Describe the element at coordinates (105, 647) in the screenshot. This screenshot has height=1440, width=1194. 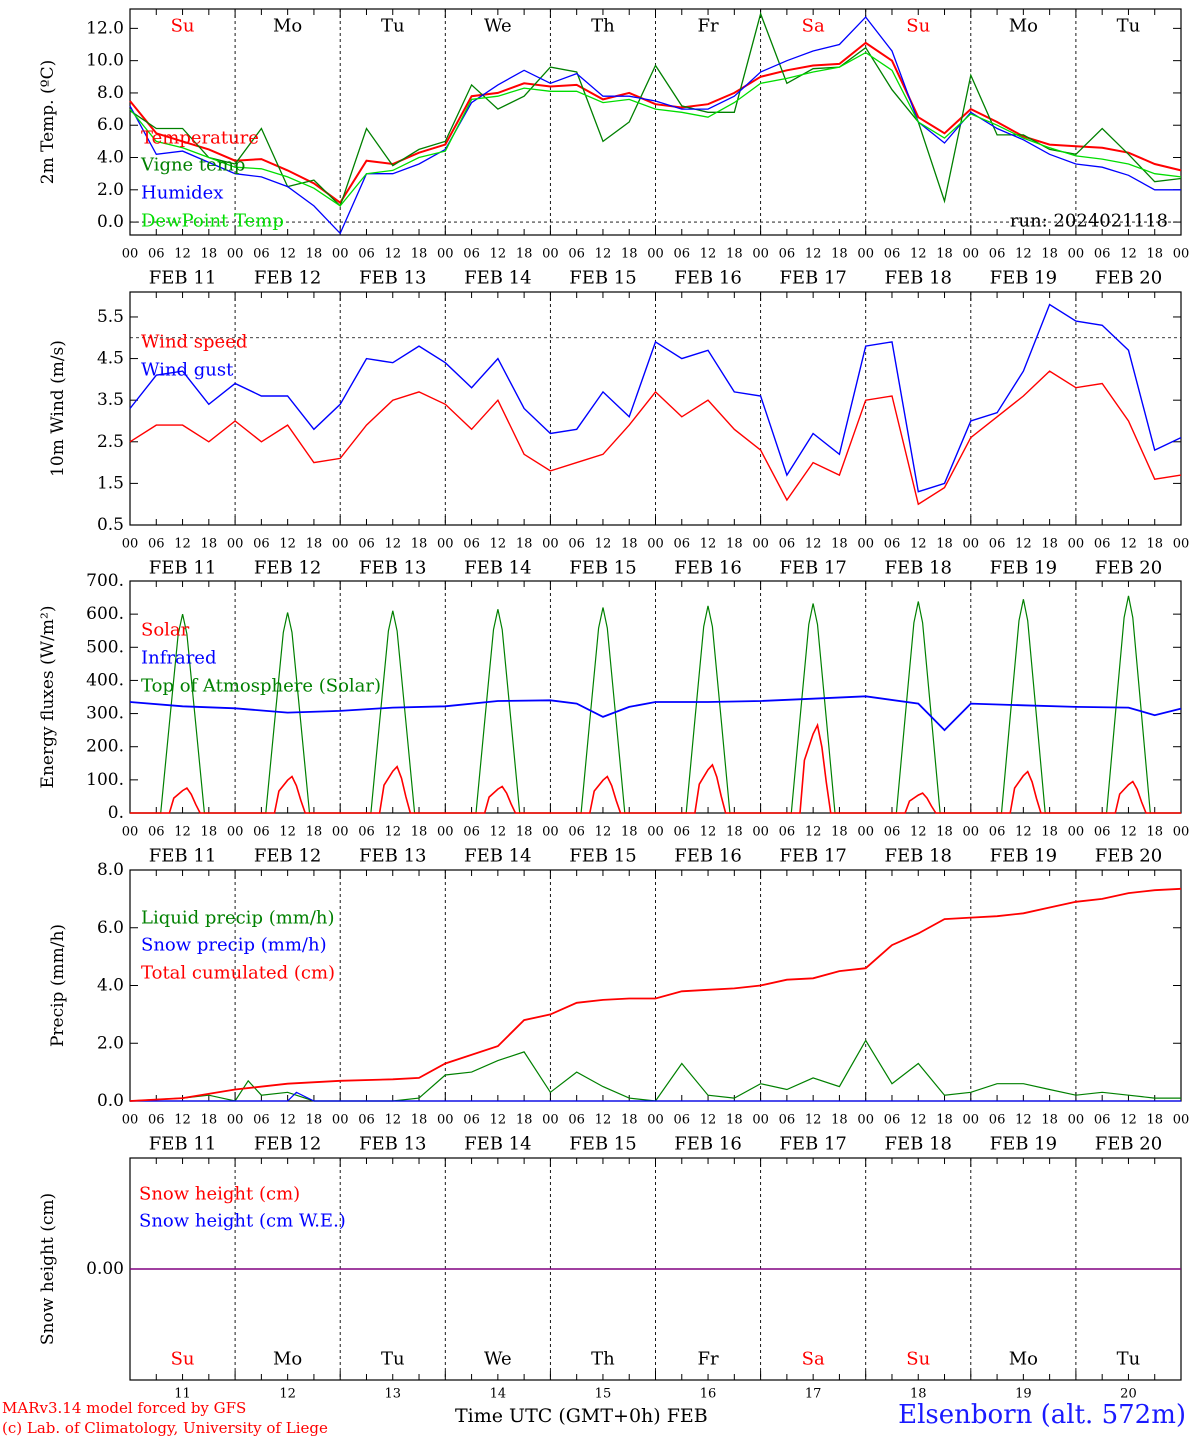
I see `y-tick-label: 500.` at that location.